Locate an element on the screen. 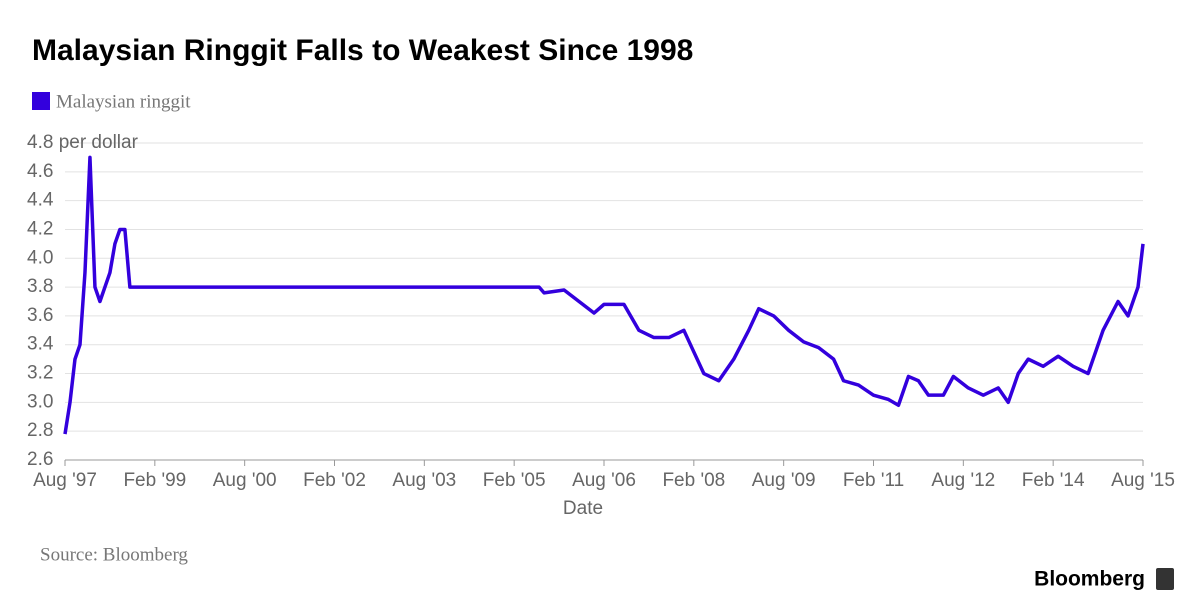 Image resolution: width=1200 pixels, height=616 pixels. y-tick-label: 4.0 is located at coordinates (40, 257).